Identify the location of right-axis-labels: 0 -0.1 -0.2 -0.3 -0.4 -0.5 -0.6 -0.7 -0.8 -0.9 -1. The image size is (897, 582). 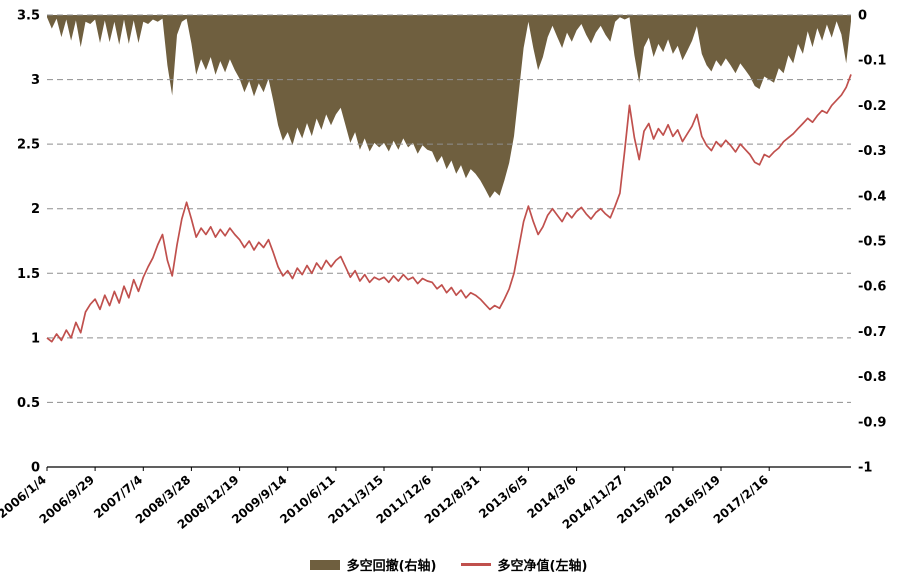
(872, 242).